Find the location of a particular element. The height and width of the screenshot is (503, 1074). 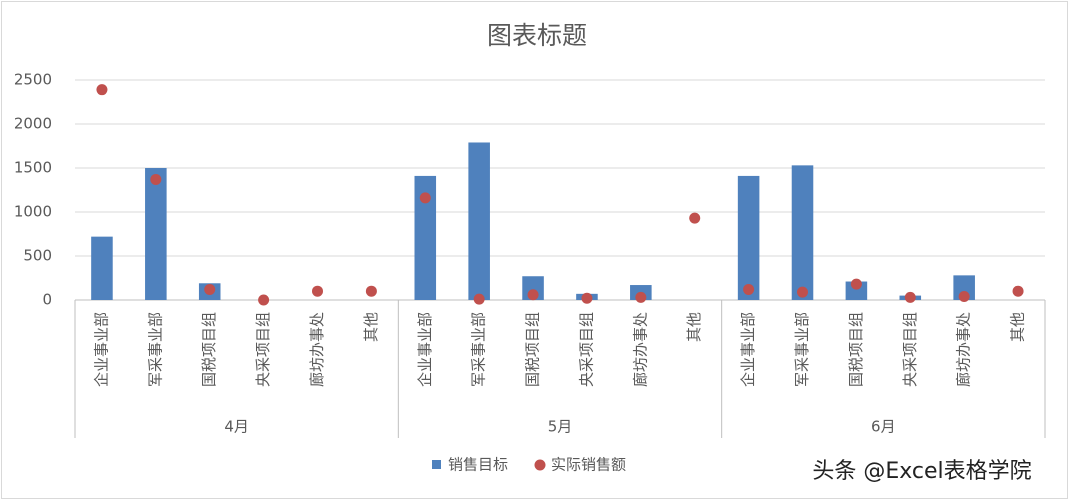

watermark: 头条 @Excel表格学院 is located at coordinates (921, 471).